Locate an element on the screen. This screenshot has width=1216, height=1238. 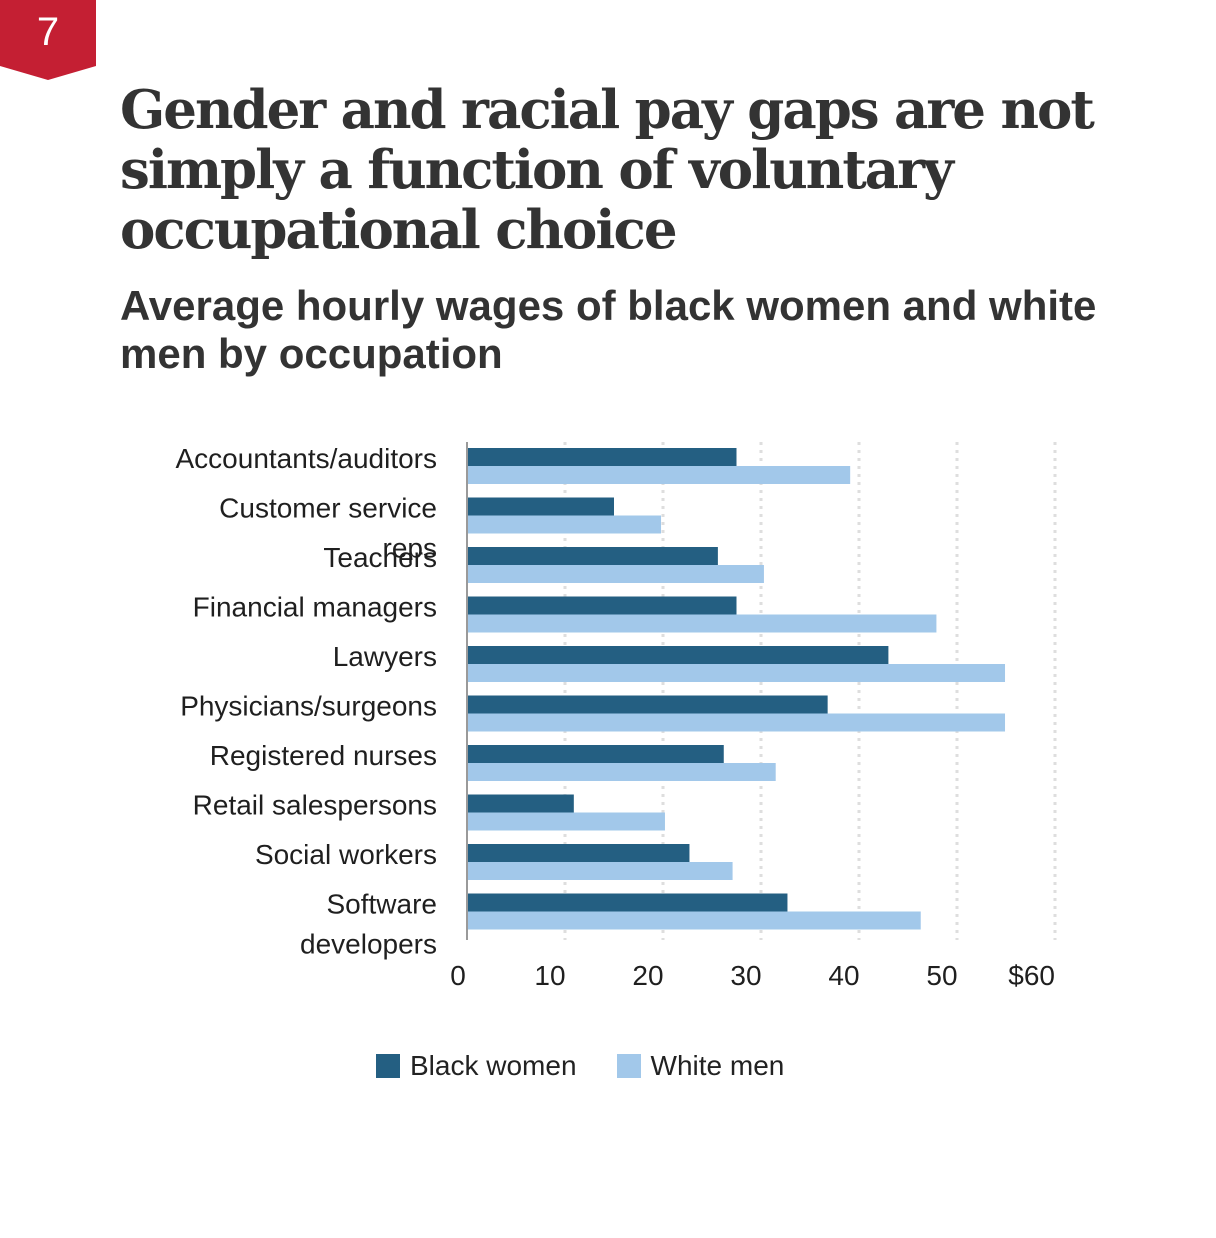
category-label: Teachers is located at coordinates (380, 557).